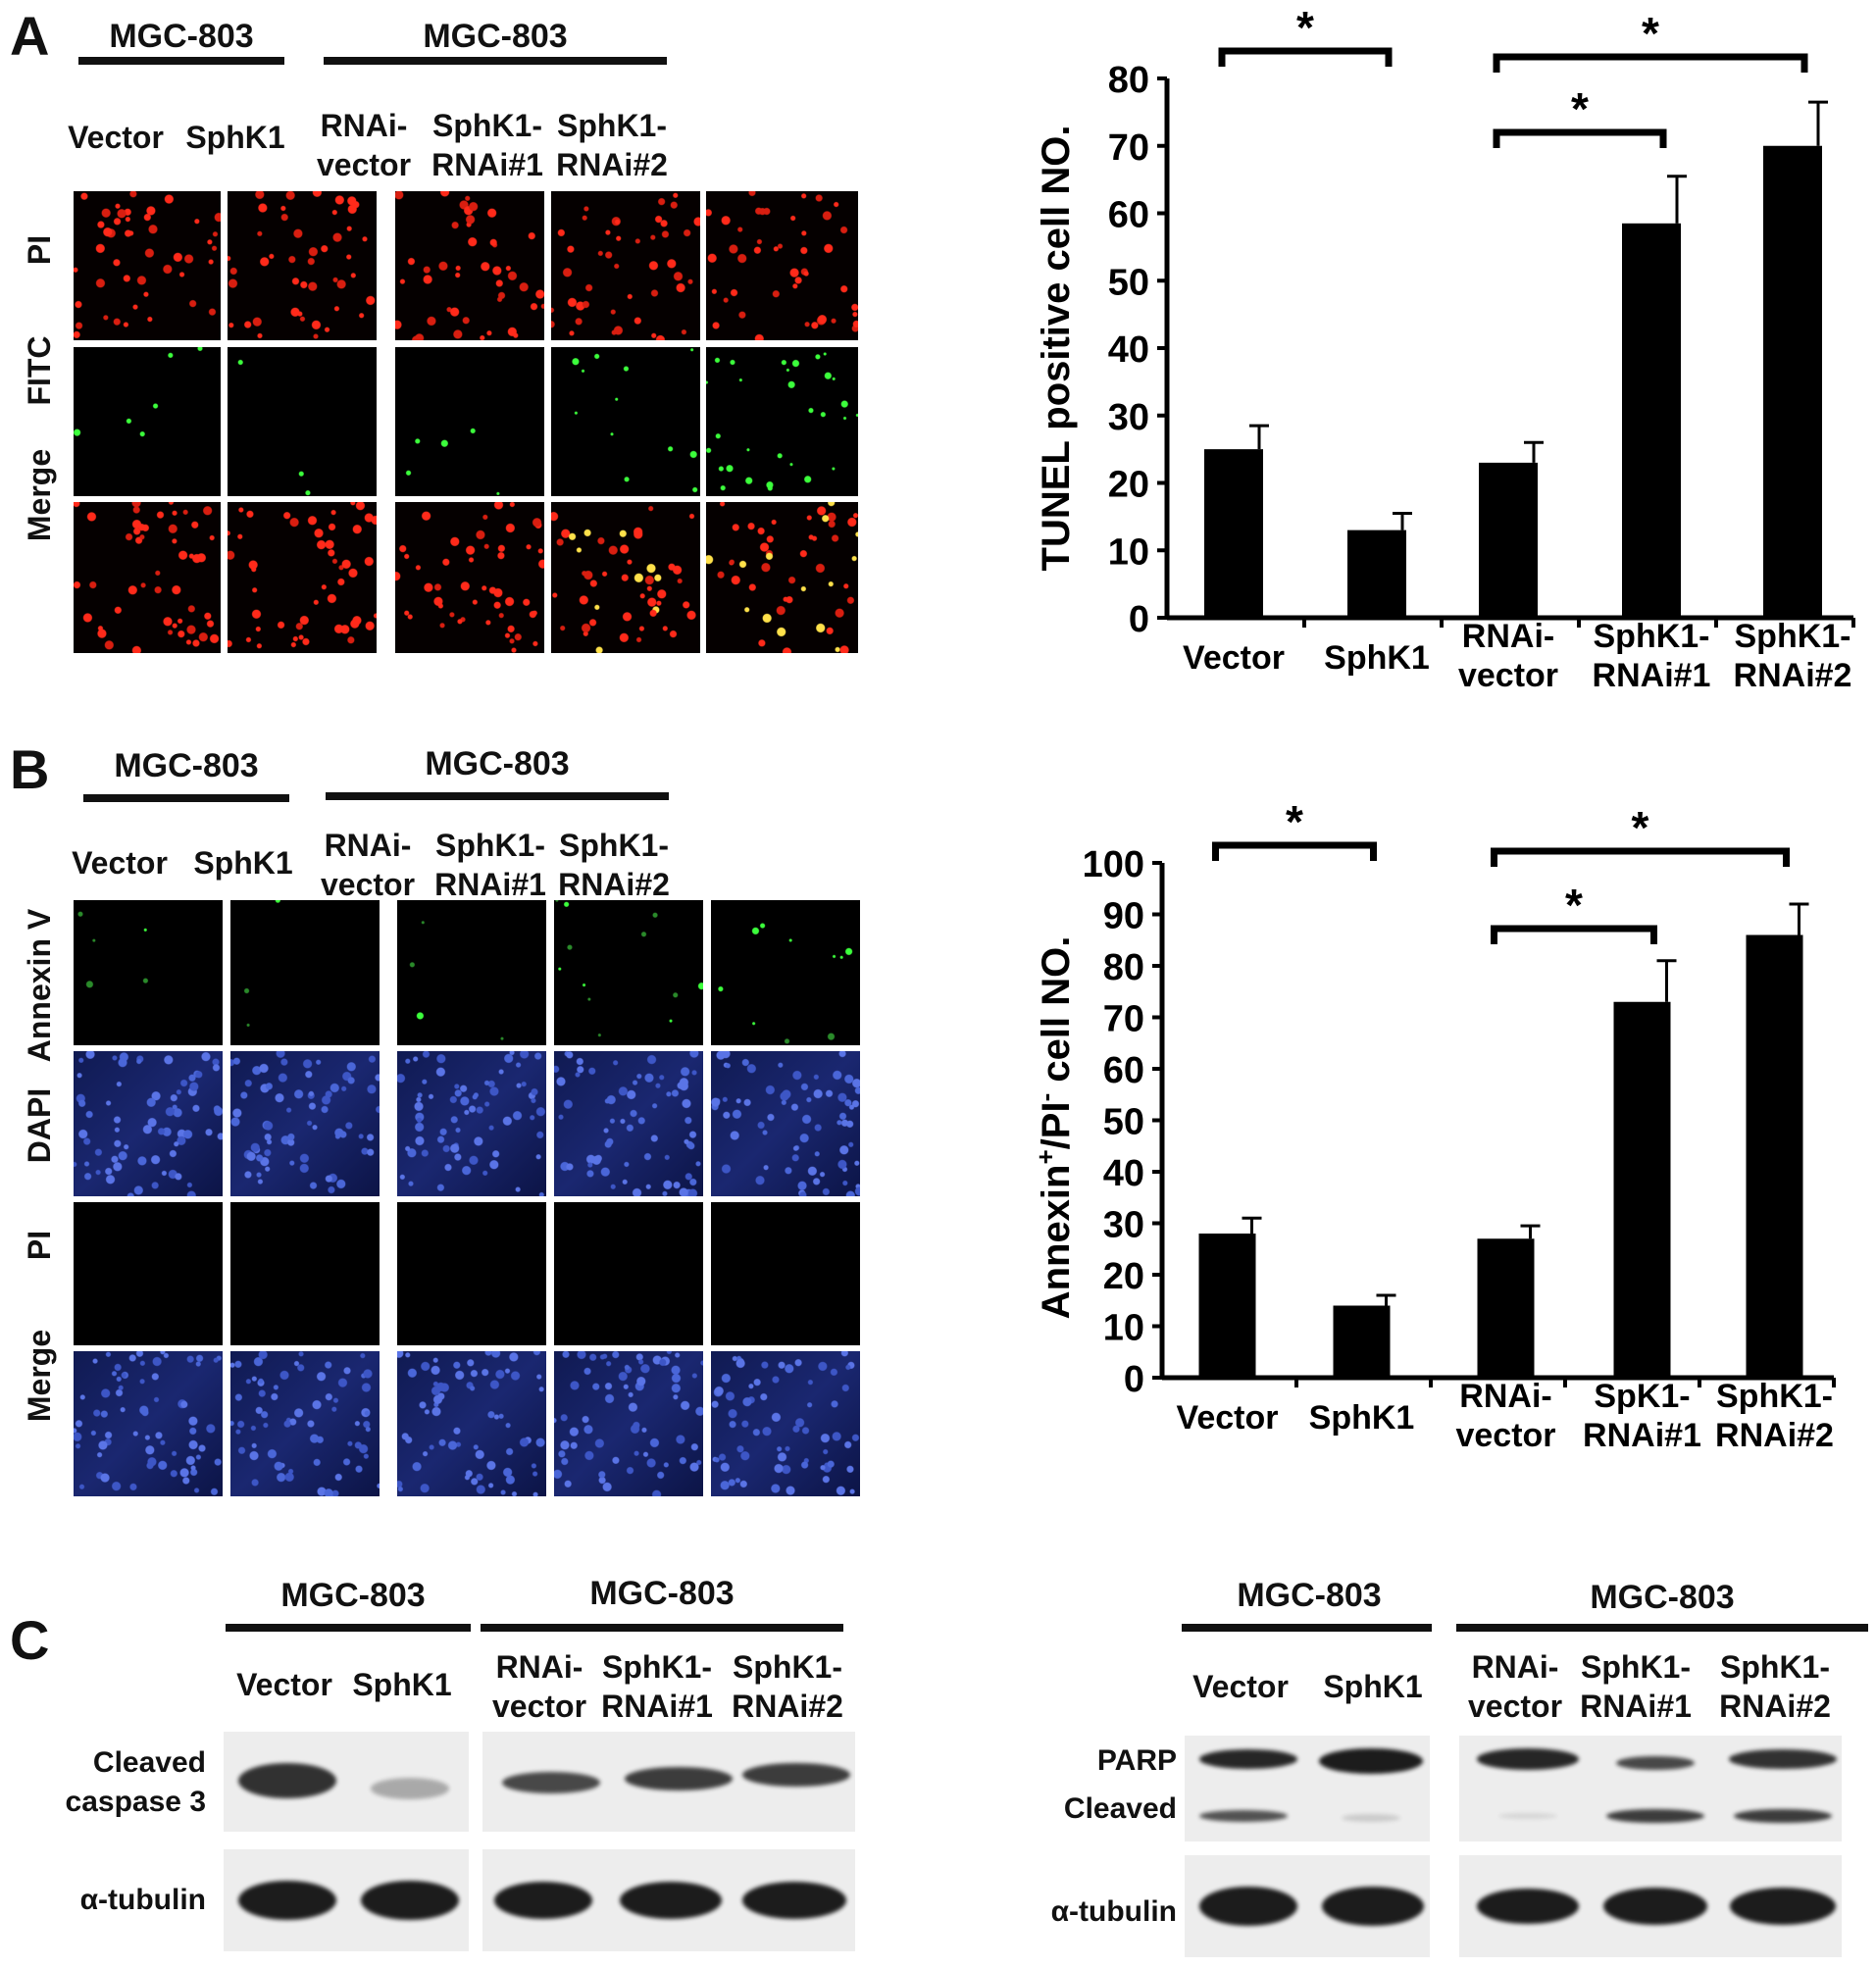  What do you see at coordinates (1228, 1418) in the screenshot?
I see `x-tick-label: Vector` at bounding box center [1228, 1418].